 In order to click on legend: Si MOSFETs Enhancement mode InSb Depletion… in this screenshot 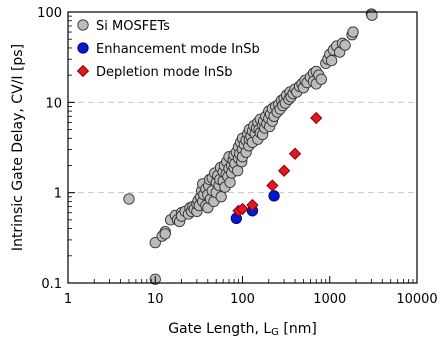, I will do `click(168, 49)`.